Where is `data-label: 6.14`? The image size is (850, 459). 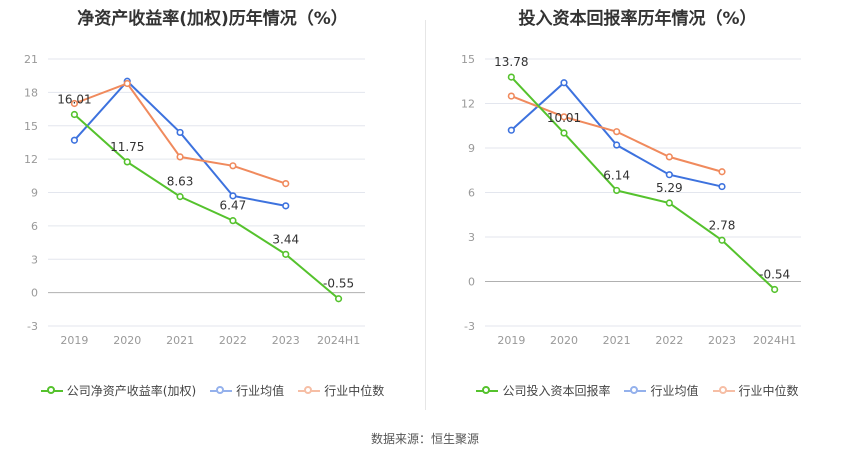 data-label: 6.14 is located at coordinates (616, 175).